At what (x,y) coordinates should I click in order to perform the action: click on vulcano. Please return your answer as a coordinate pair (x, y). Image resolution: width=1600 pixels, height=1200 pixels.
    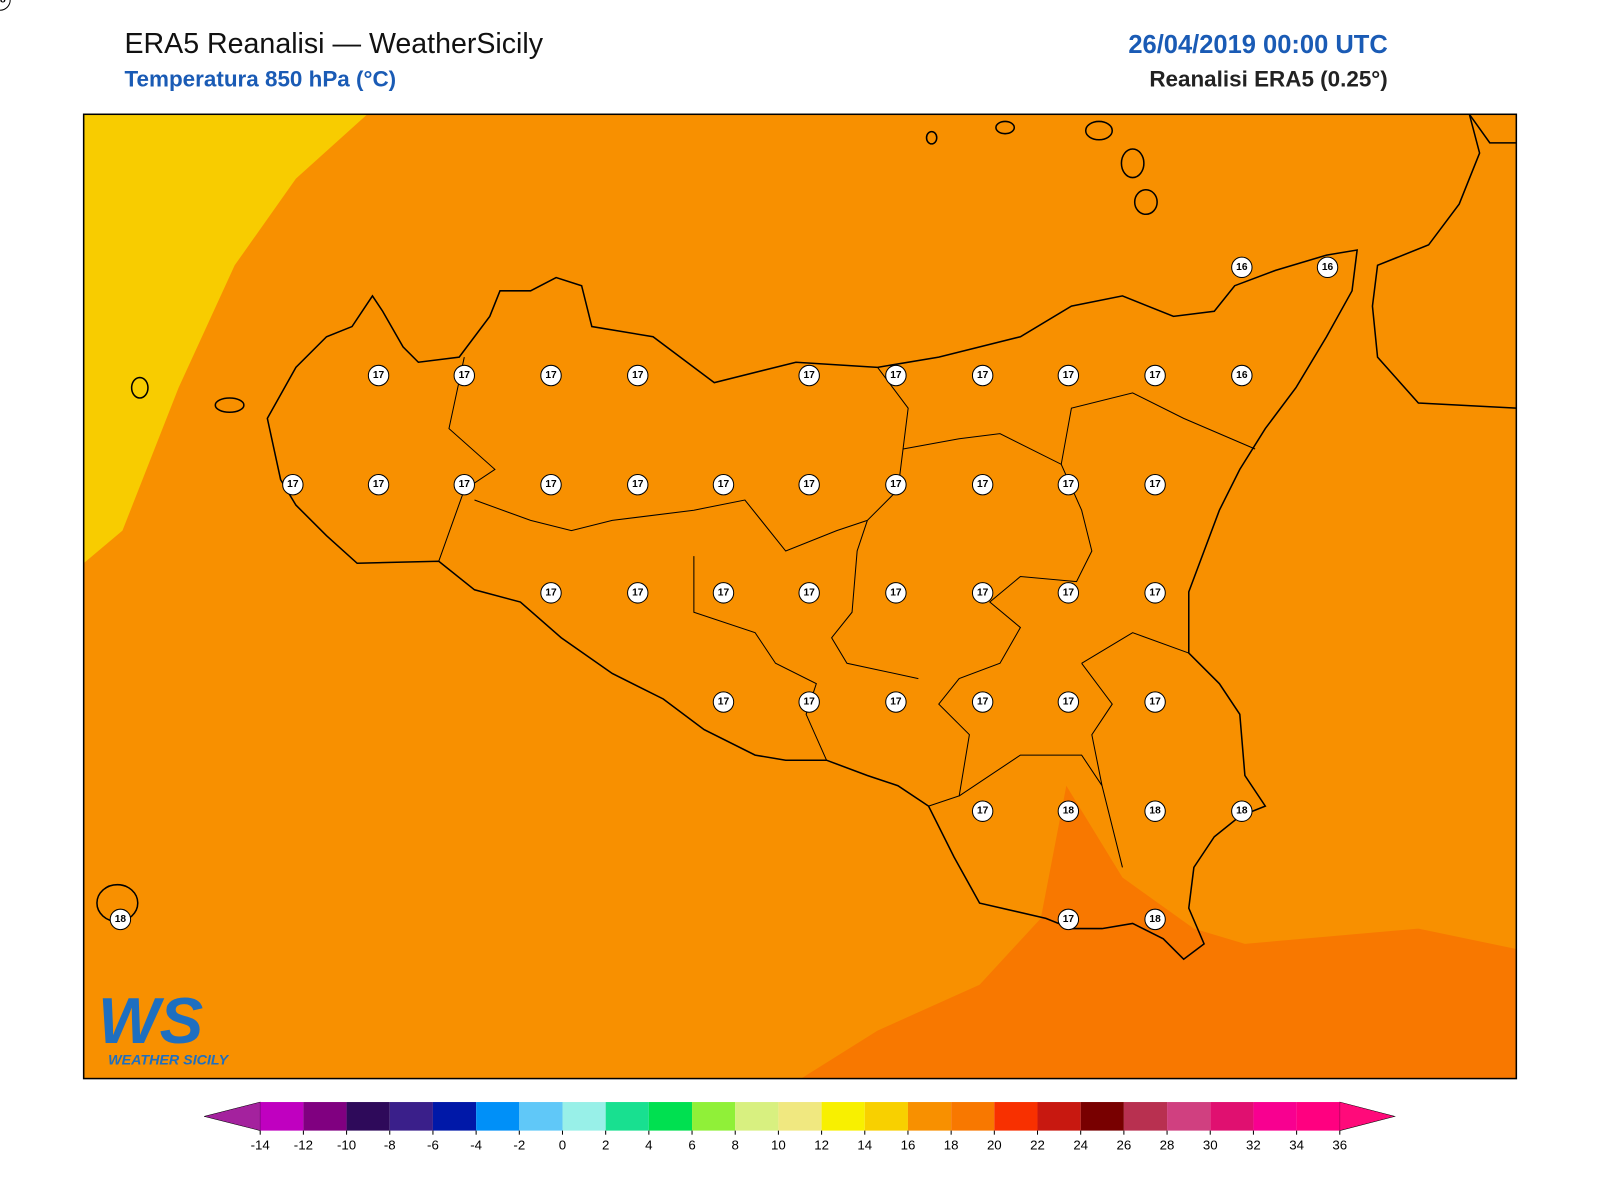
    Looking at the image, I should click on (1145, 202).